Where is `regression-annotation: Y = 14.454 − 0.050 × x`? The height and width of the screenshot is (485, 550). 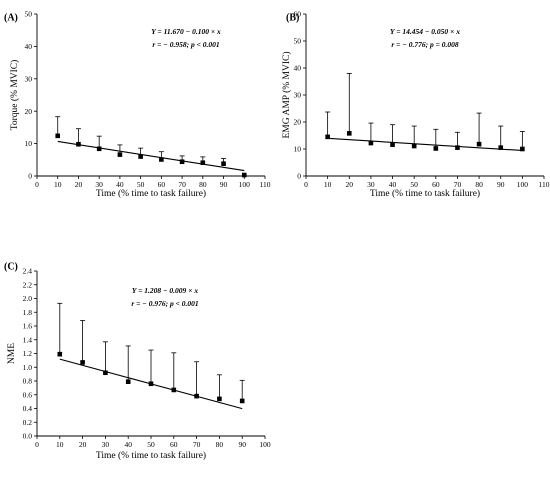
regression-annotation: Y = 14.454 − 0.050 × x is located at coordinates (425, 31).